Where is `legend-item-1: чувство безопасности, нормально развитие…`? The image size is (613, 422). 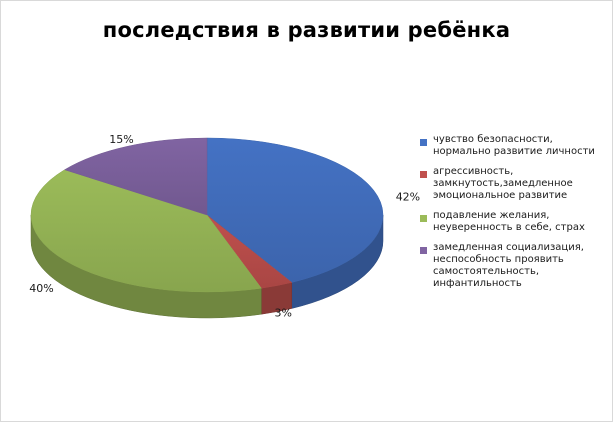 legend-item-1: чувство безопасности, нормально развитие… is located at coordinates (514, 146).